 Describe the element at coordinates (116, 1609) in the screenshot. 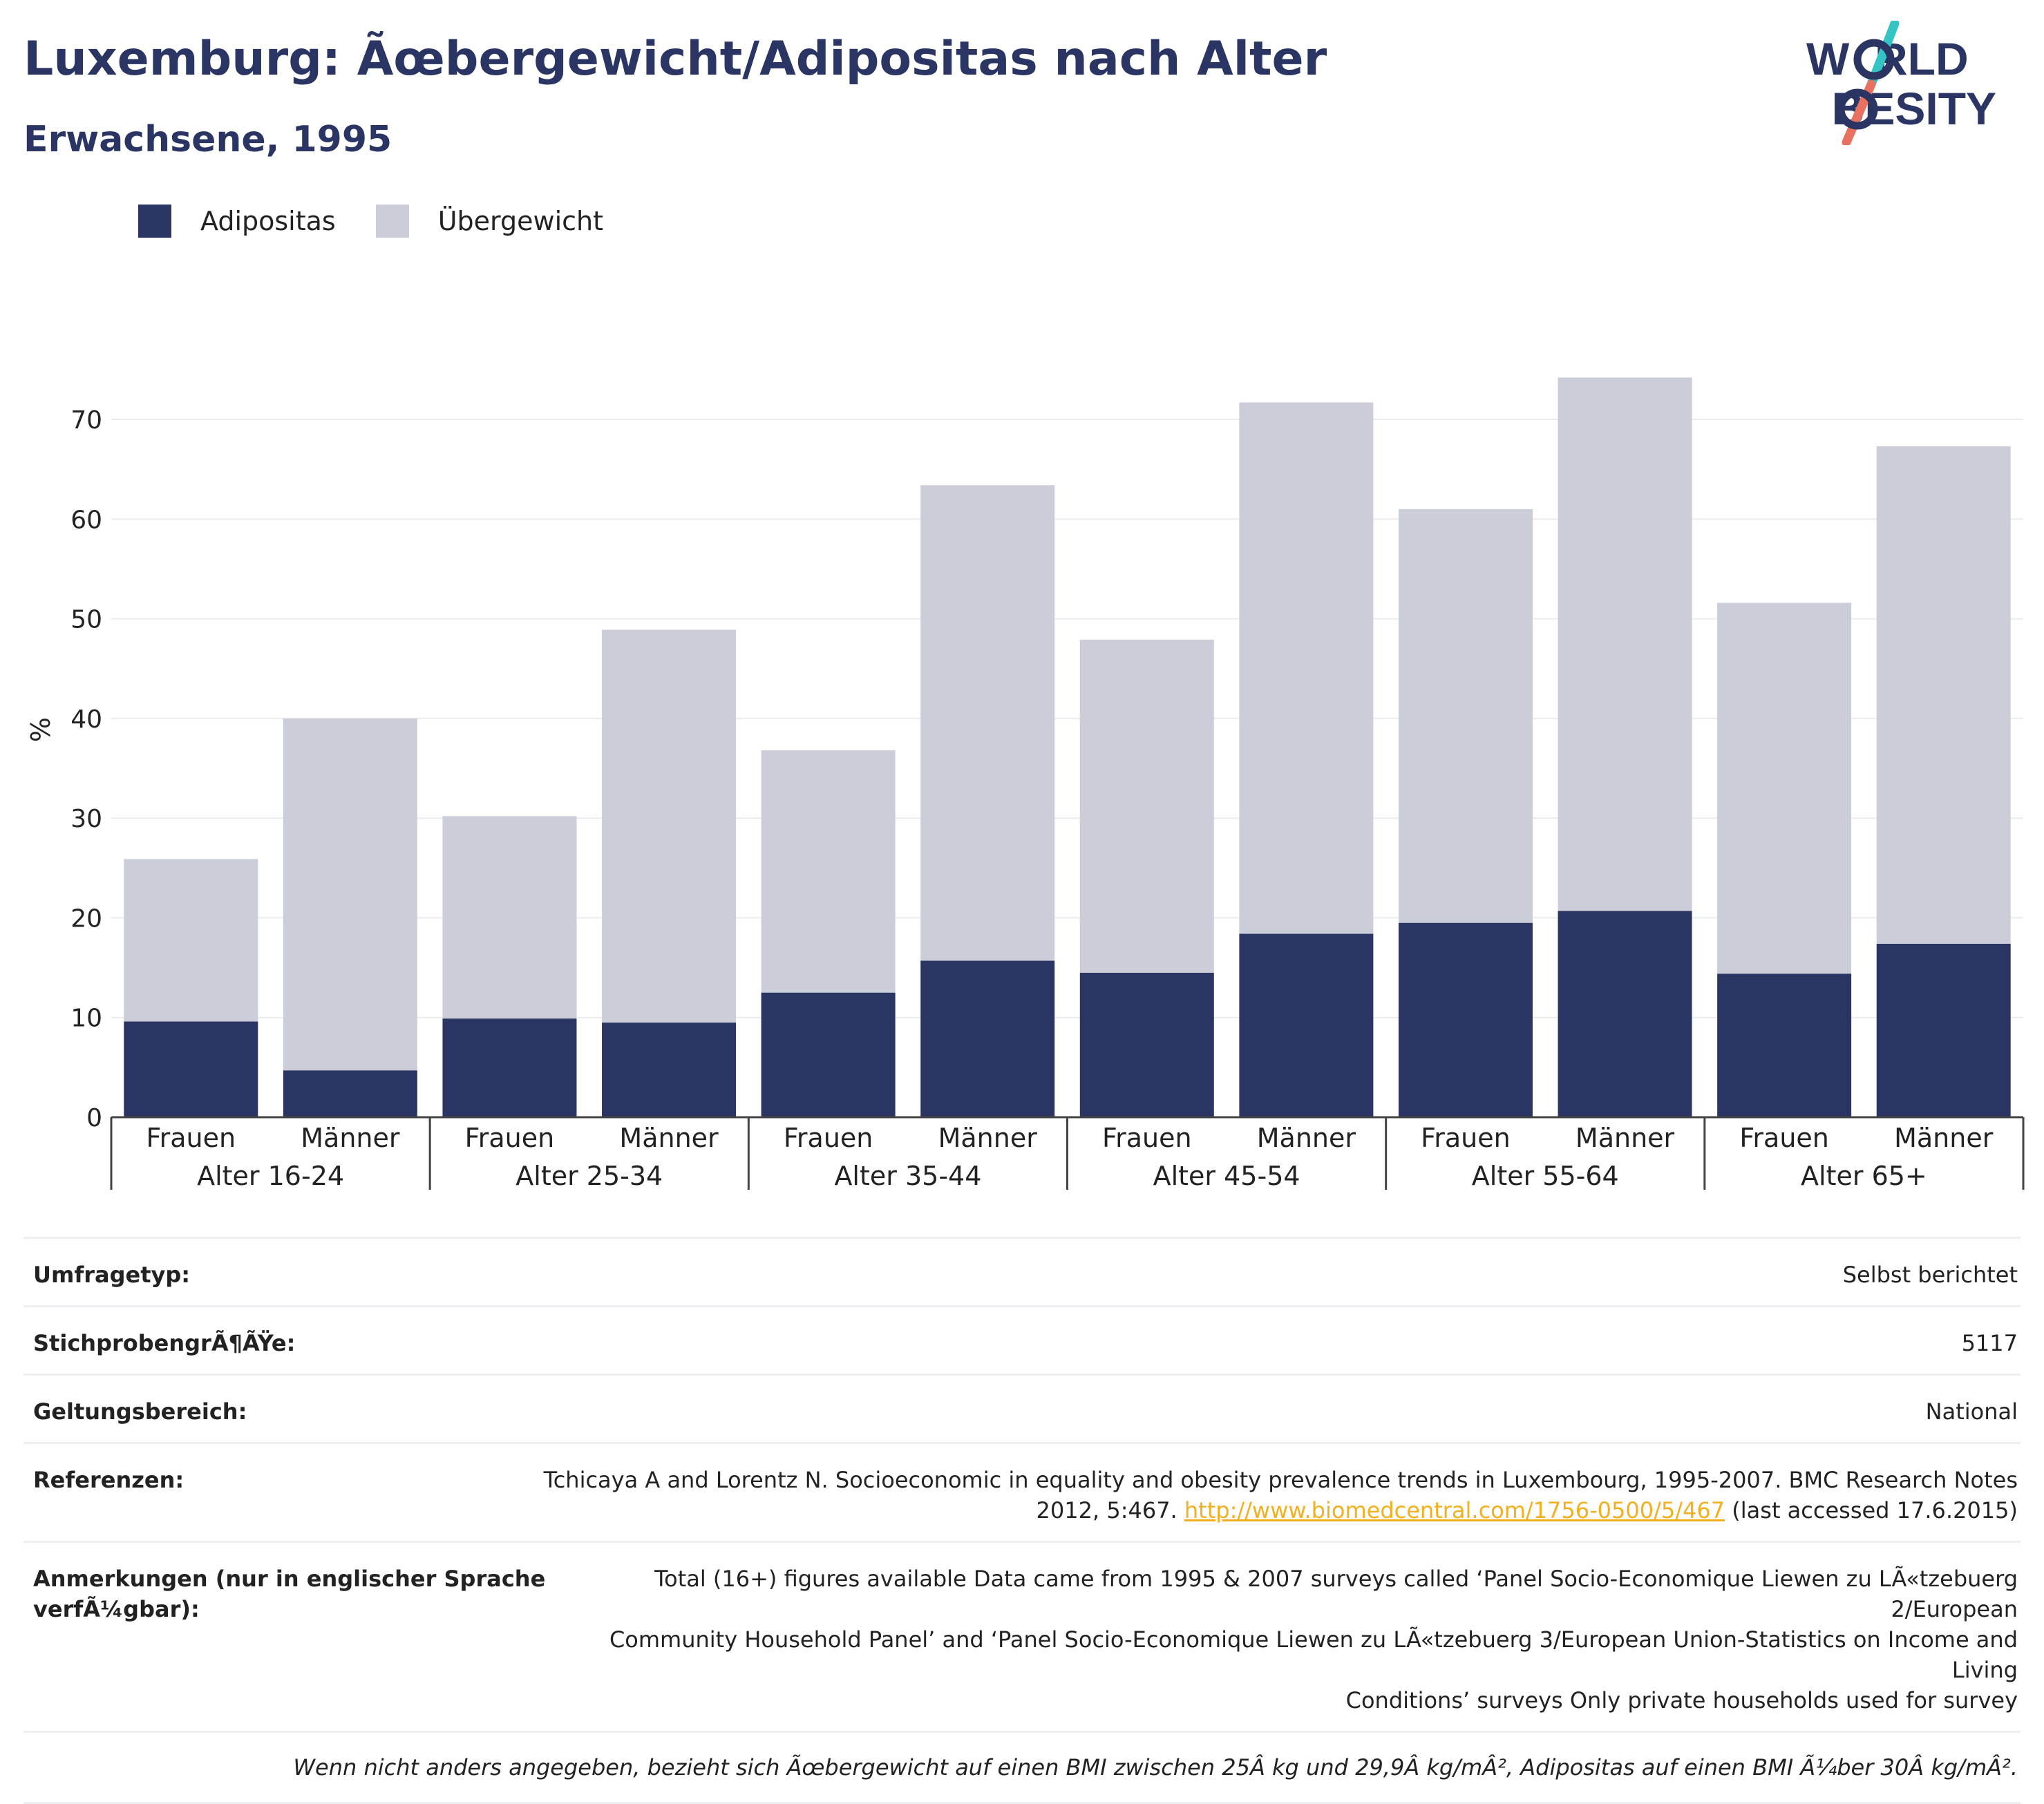

I see `notes-label-line2: verfÃ¼gbar):` at that location.